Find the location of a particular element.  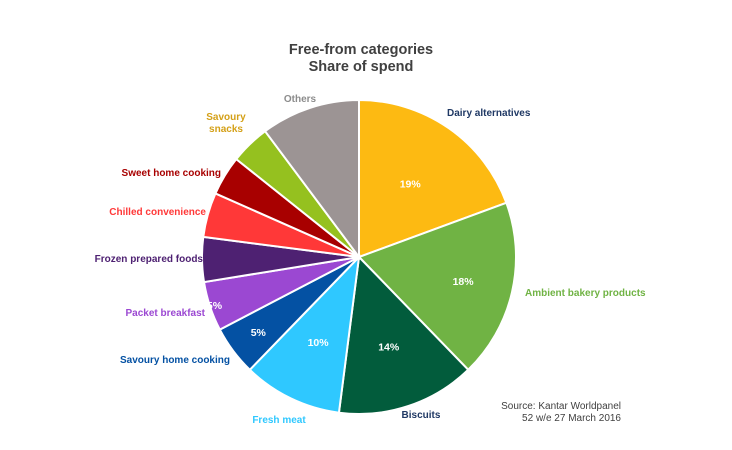

pie-category-label: Packet breakfast is located at coordinates (166, 313).